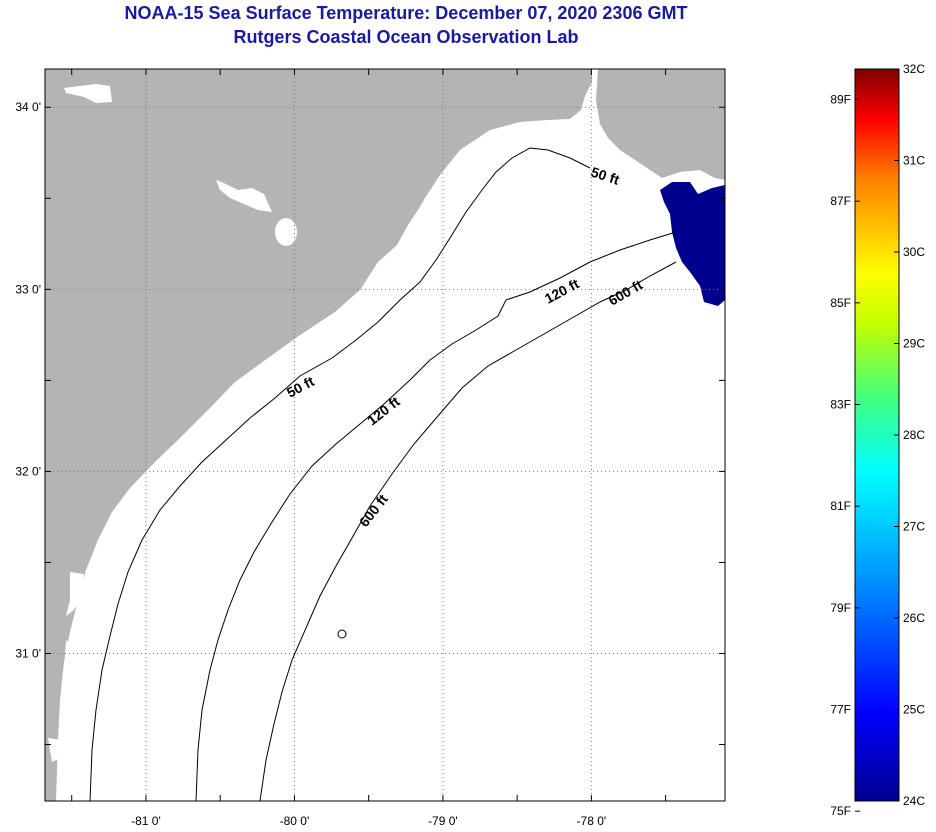 This screenshot has height=832, width=936. What do you see at coordinates (914, 801) in the screenshot?
I see `colorbar-celsius-label: 24C` at bounding box center [914, 801].